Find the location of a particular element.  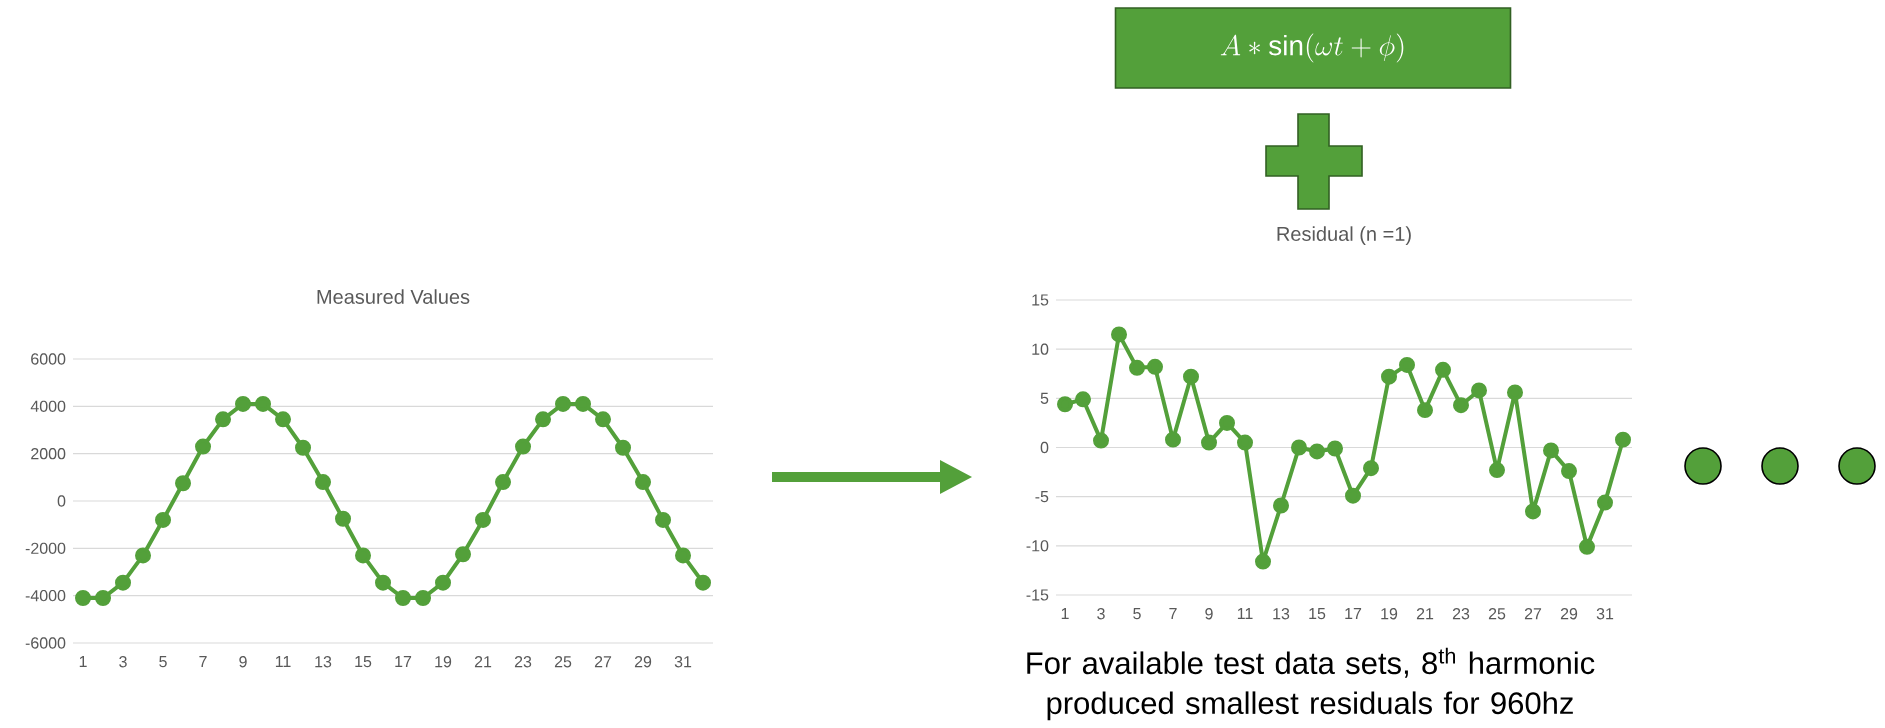

x-tick-label: 25 is located at coordinates (1497, 614).